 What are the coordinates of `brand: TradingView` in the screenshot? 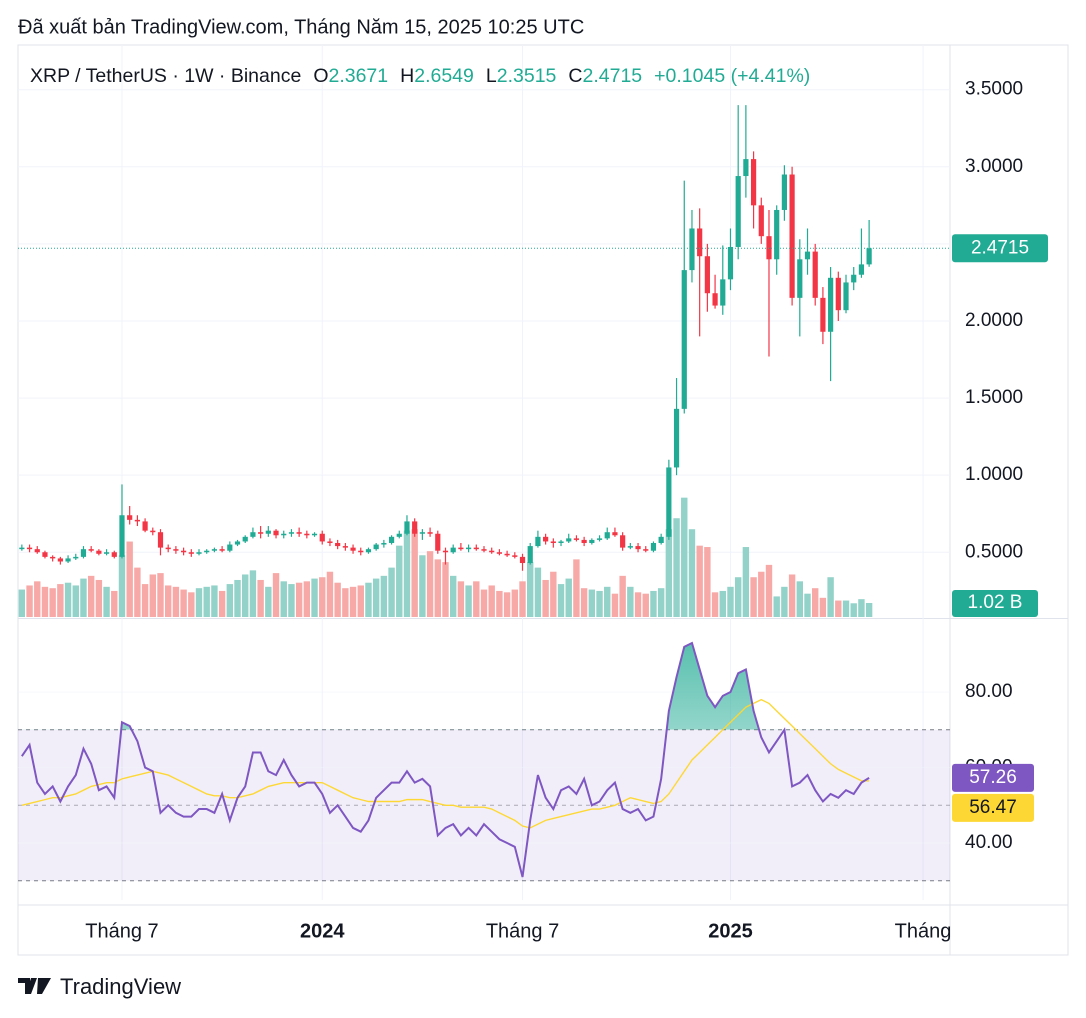 It's located at (120, 986).